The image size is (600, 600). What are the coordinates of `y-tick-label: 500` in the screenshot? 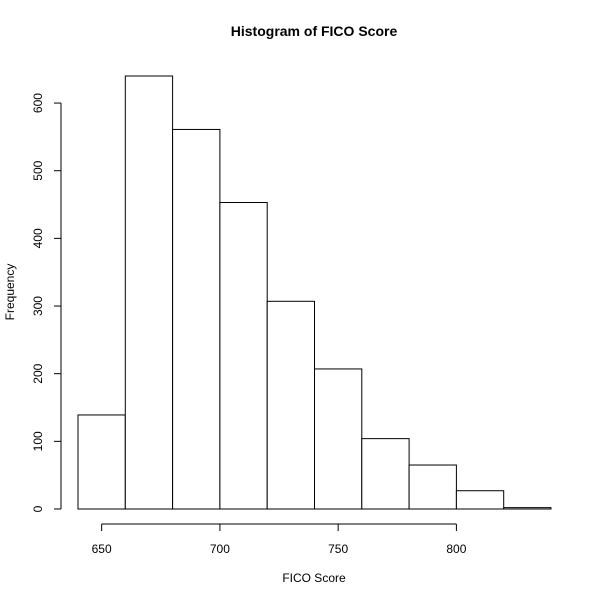 It's located at (38, 170).